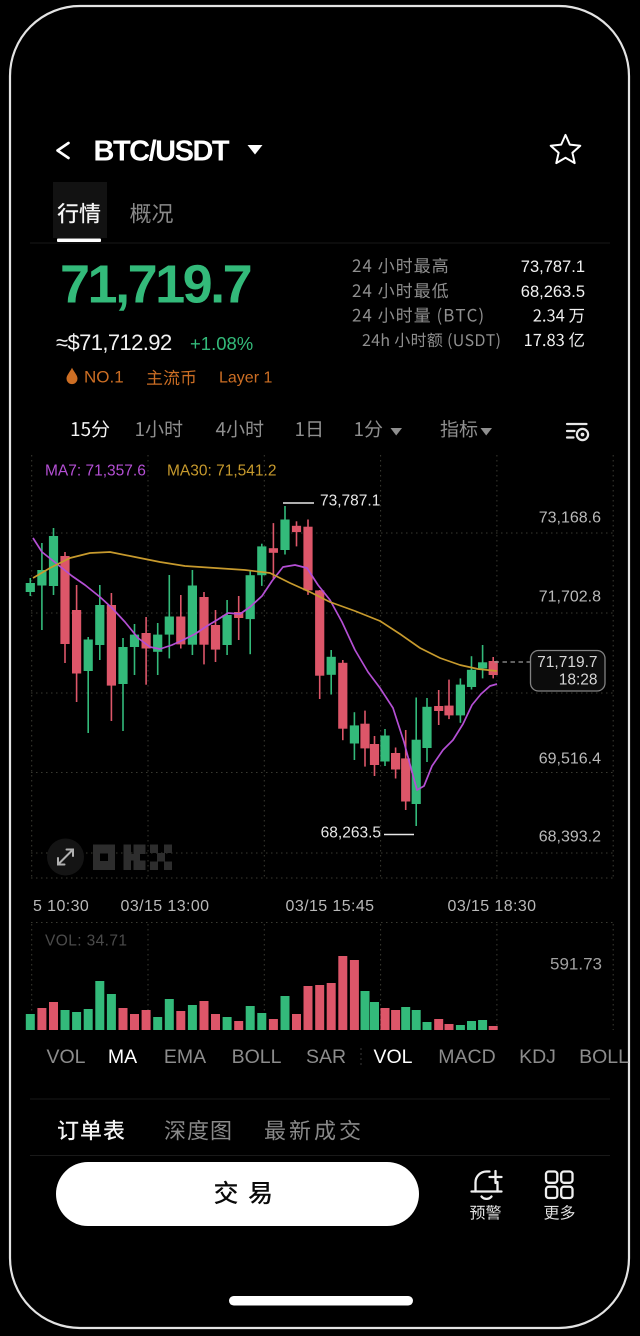  What do you see at coordinates (162, 152) in the screenshot?
I see `svg-text: BTC/USDT` at bounding box center [162, 152].